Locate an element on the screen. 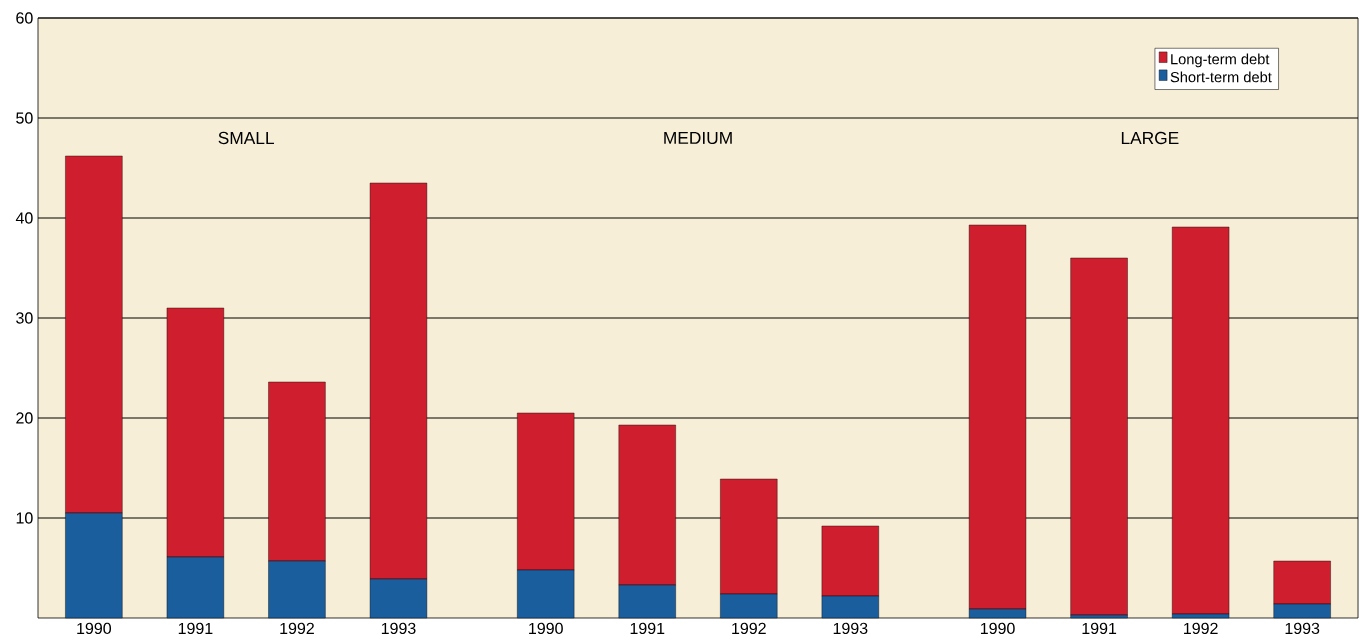 This screenshot has height=643, width=1362. annotation: LARGE is located at coordinates (1150, 138).